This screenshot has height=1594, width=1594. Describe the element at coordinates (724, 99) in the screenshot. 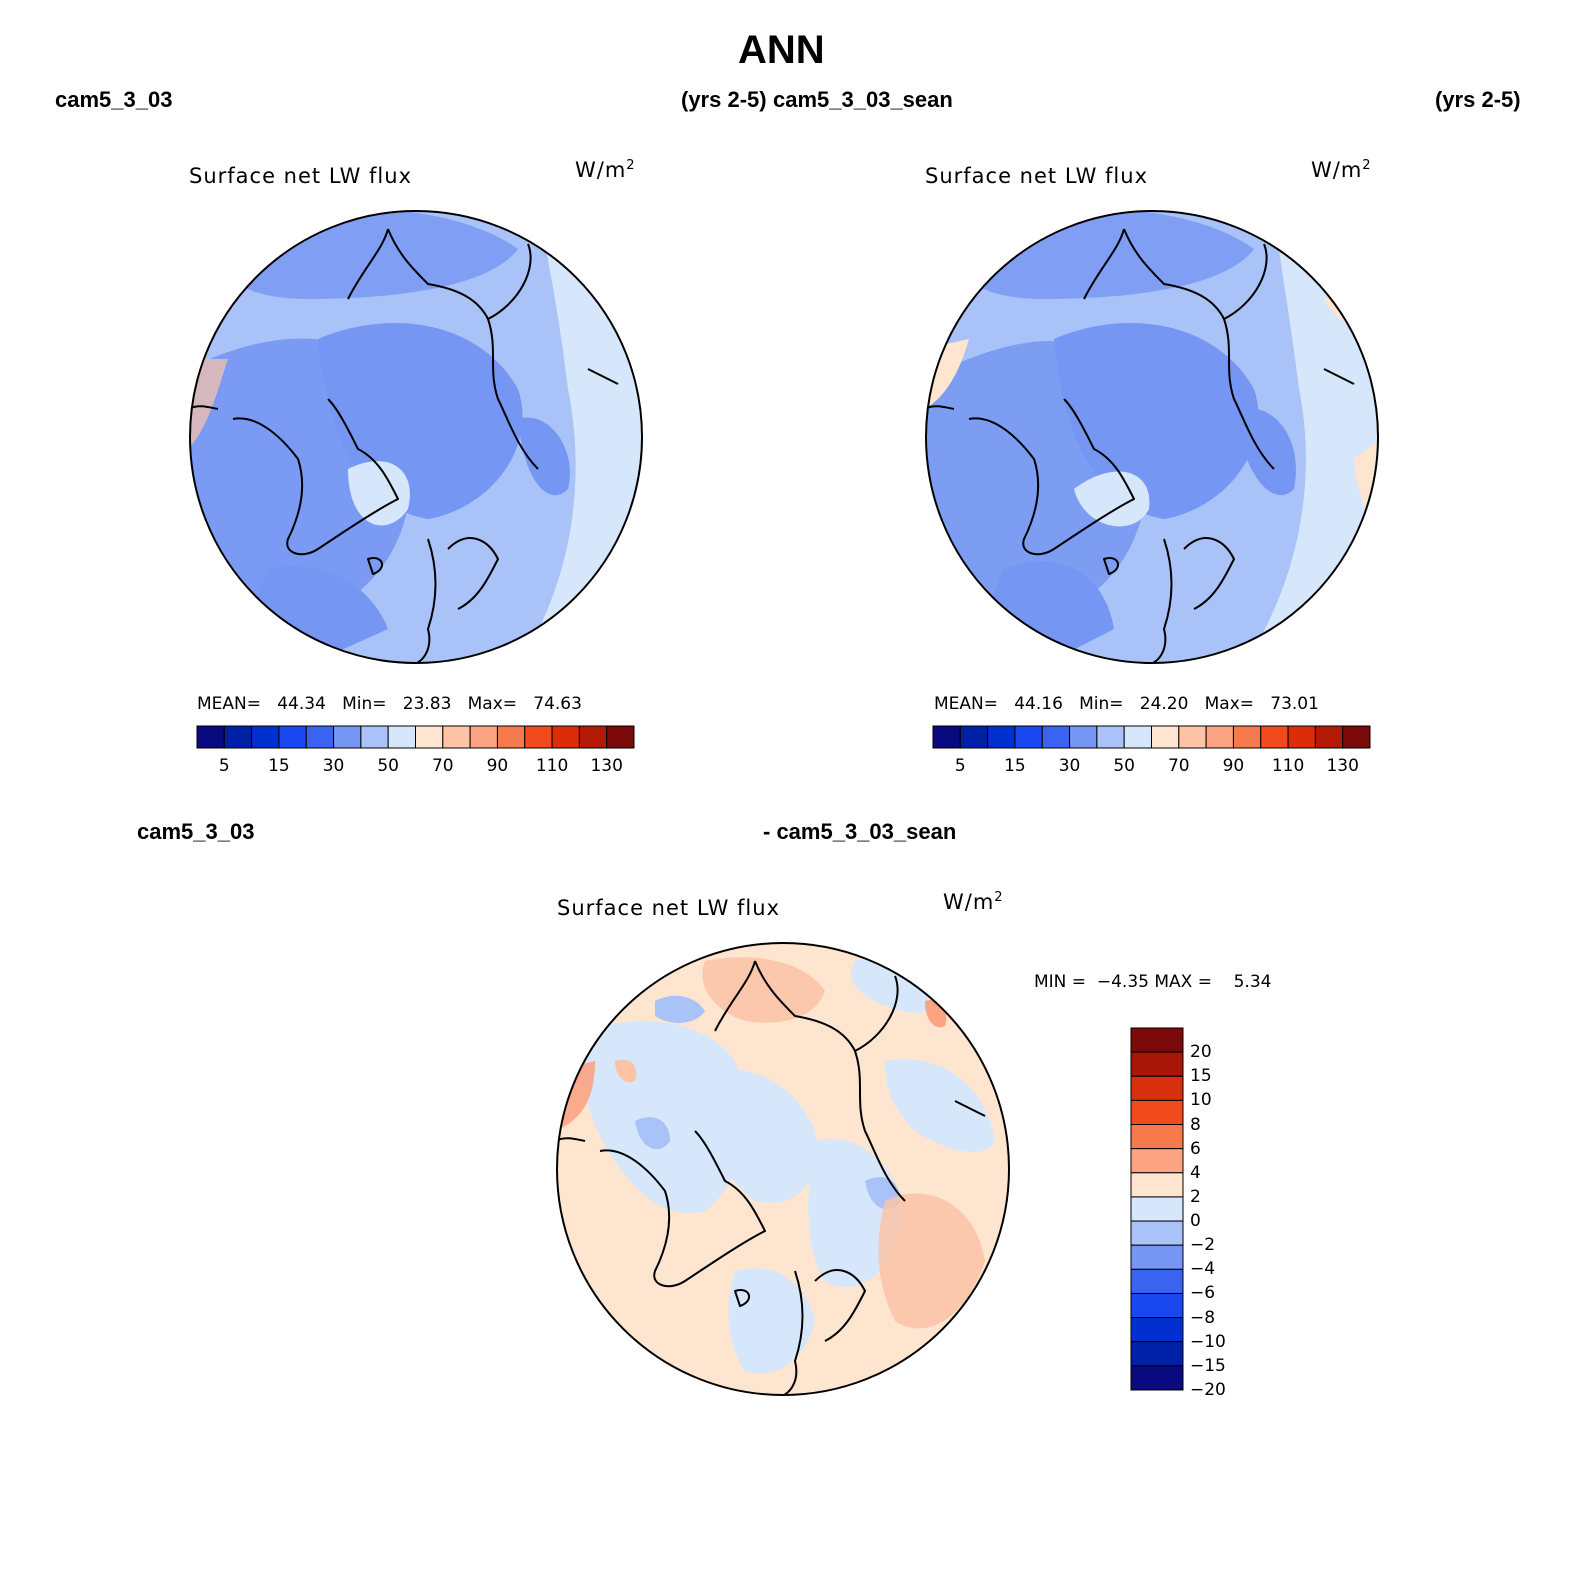

I see `case1-years: (yrs 2-5)` at that location.